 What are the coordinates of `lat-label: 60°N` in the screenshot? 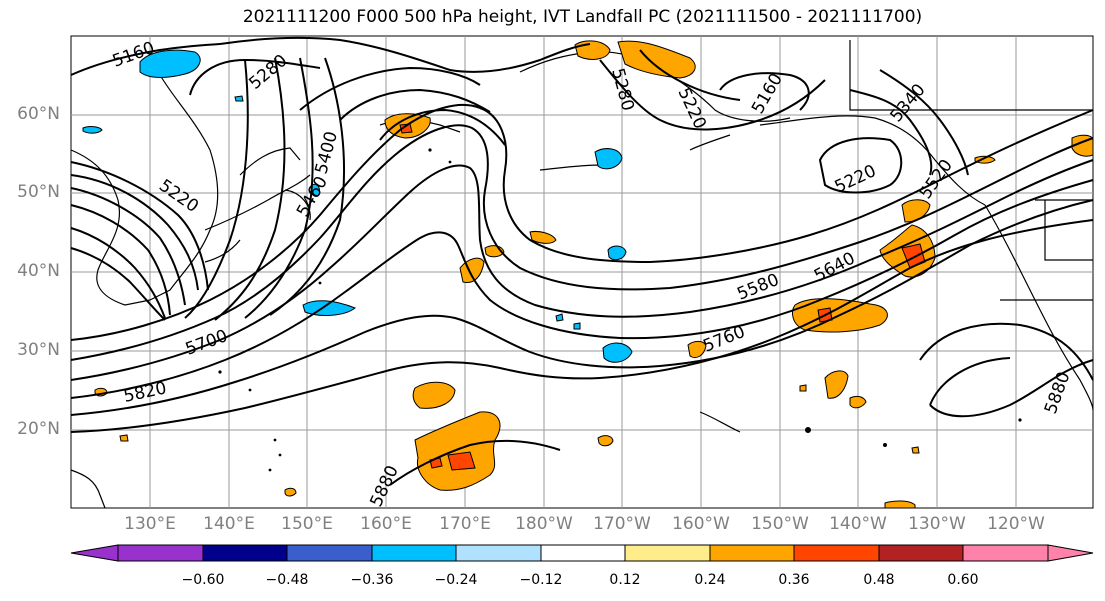 It's located at (38, 114).